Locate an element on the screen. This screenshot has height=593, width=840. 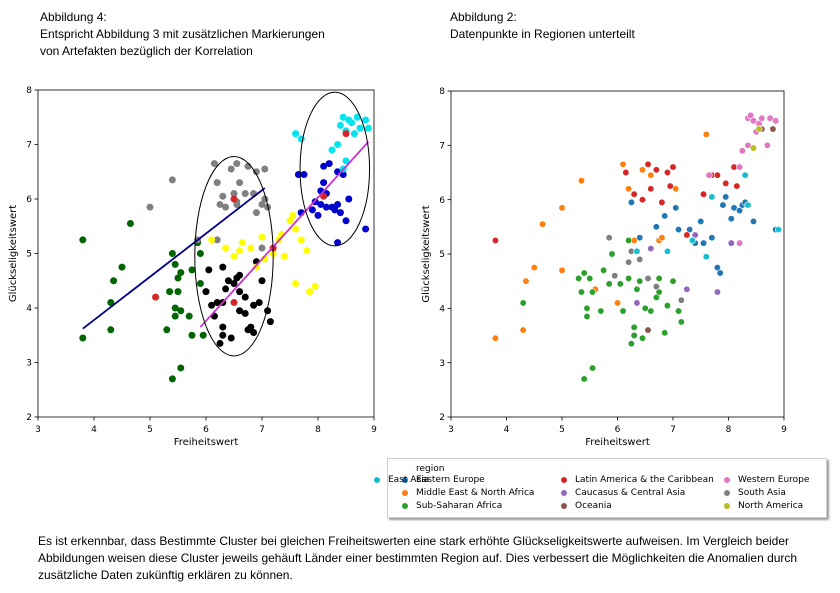
legend-label: Eastern Europe is located at coordinates (450, 480).